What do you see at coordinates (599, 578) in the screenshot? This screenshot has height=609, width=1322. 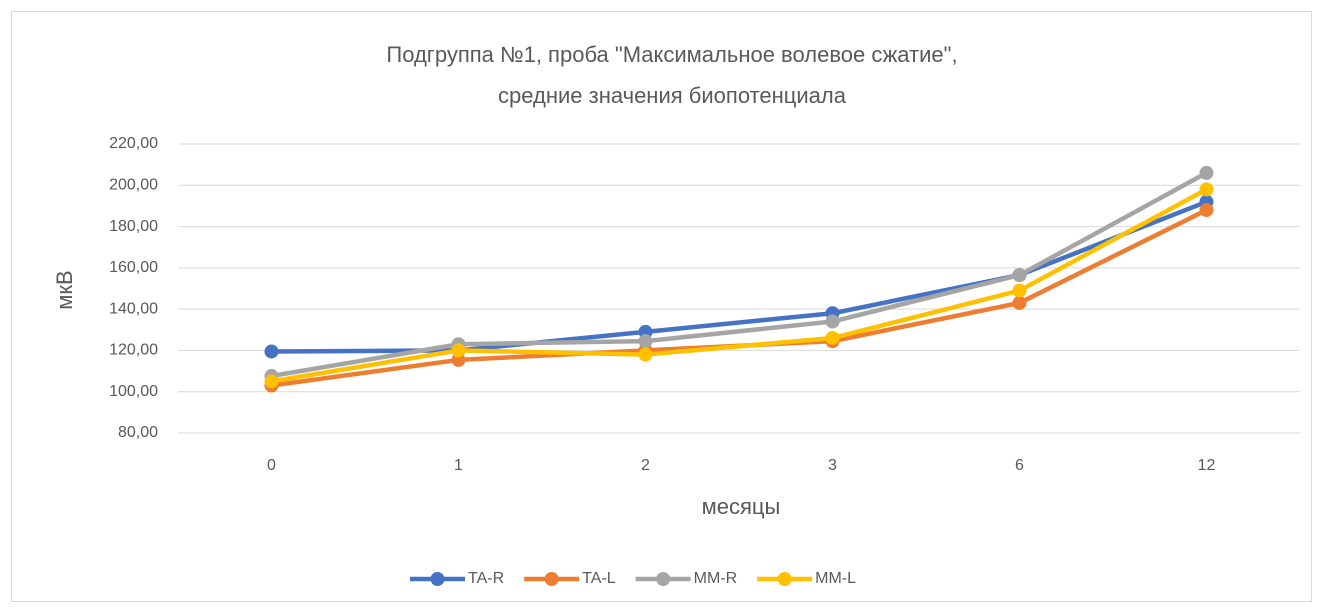 I see `legend-label: TA-L` at bounding box center [599, 578].